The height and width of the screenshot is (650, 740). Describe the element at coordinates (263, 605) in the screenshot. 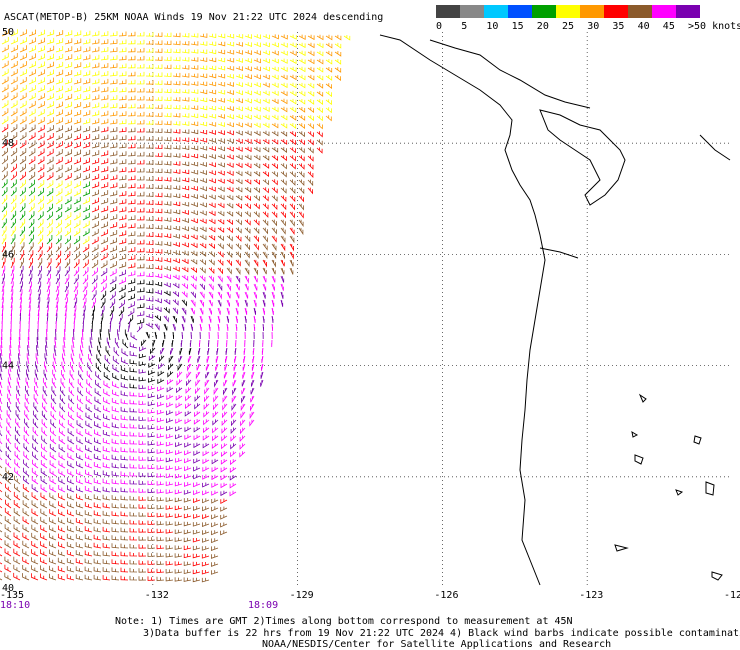

I see `end-time: 18:09` at that location.